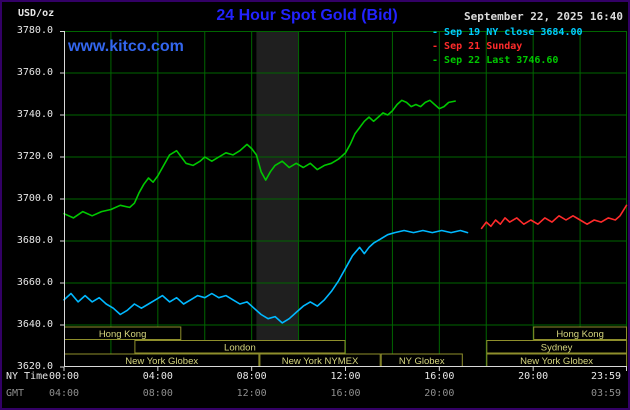  What do you see at coordinates (36, 13) in the screenshot?
I see `y-axis-units: USD/oz` at bounding box center [36, 13].